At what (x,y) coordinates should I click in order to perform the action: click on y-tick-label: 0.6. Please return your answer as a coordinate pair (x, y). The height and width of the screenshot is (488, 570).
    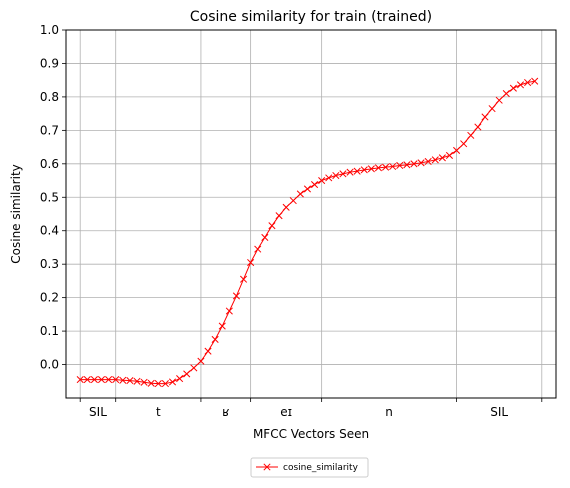
    Looking at the image, I should click on (49, 164).